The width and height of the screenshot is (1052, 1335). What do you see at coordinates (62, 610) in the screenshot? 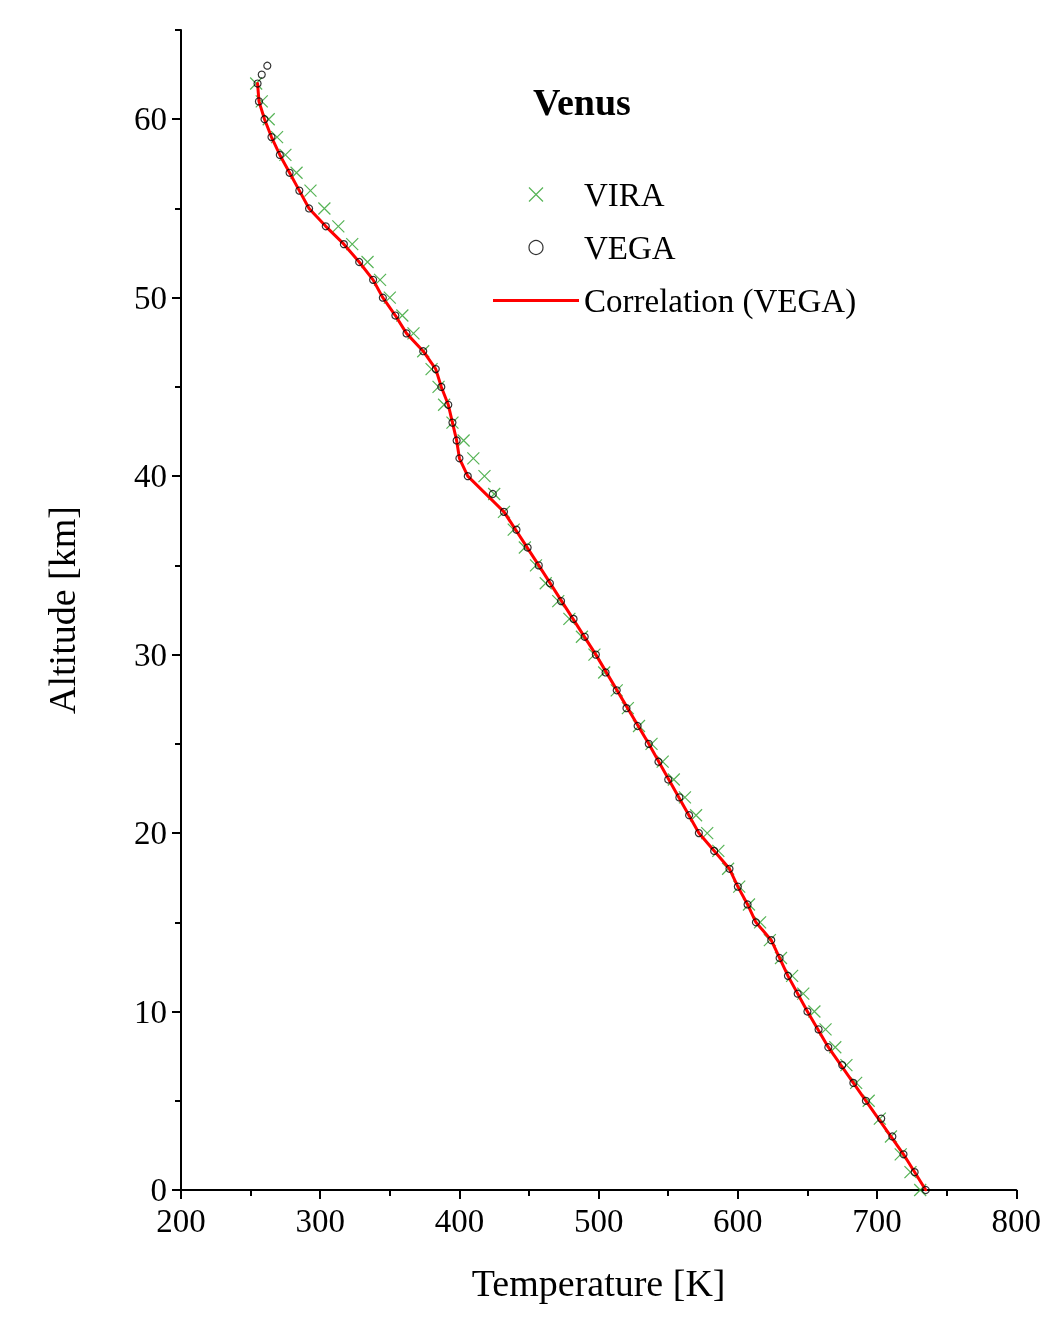
I see `y-axis-title: Altitude [km]` at bounding box center [62, 610].